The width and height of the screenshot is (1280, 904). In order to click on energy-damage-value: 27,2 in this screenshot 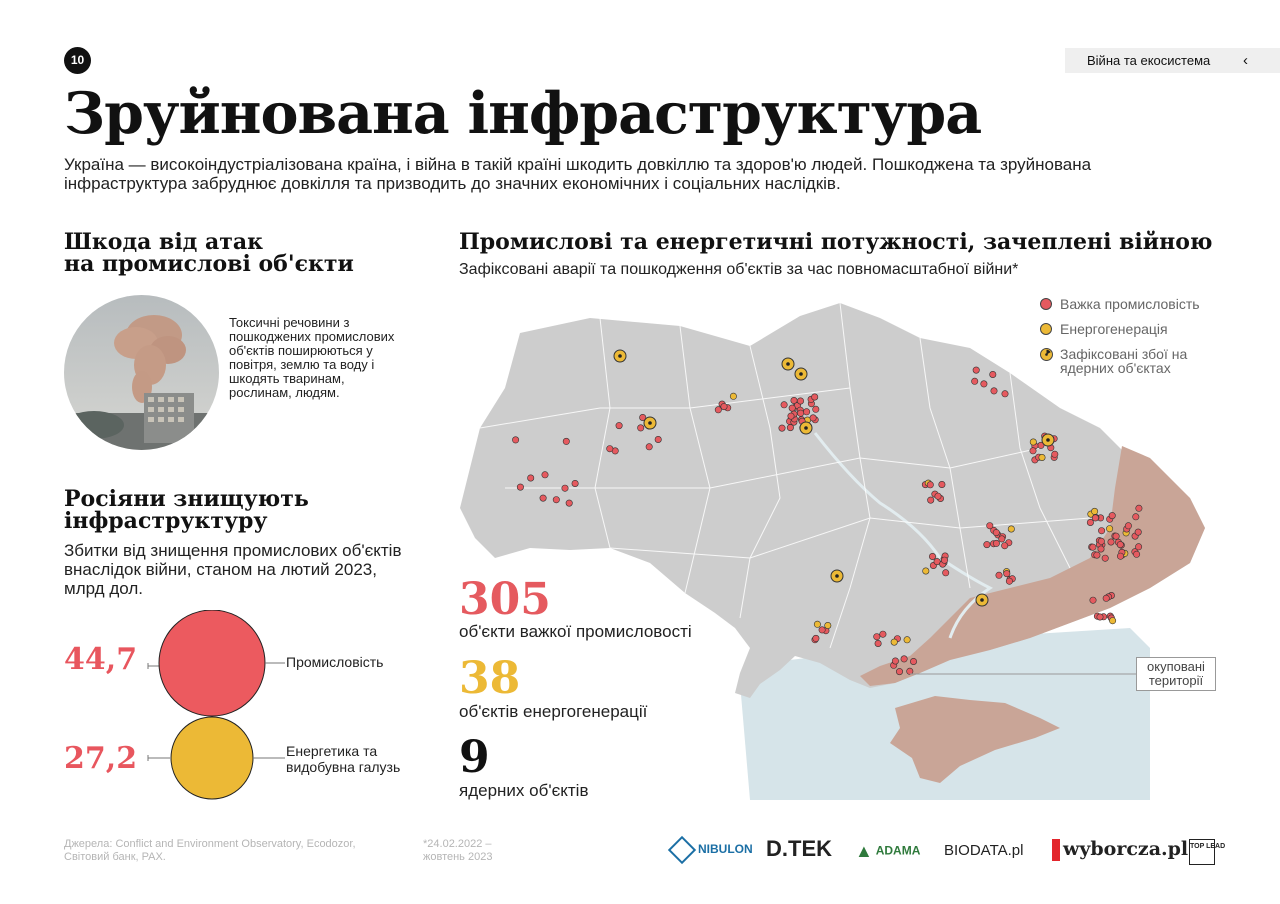, I will do `click(101, 758)`.